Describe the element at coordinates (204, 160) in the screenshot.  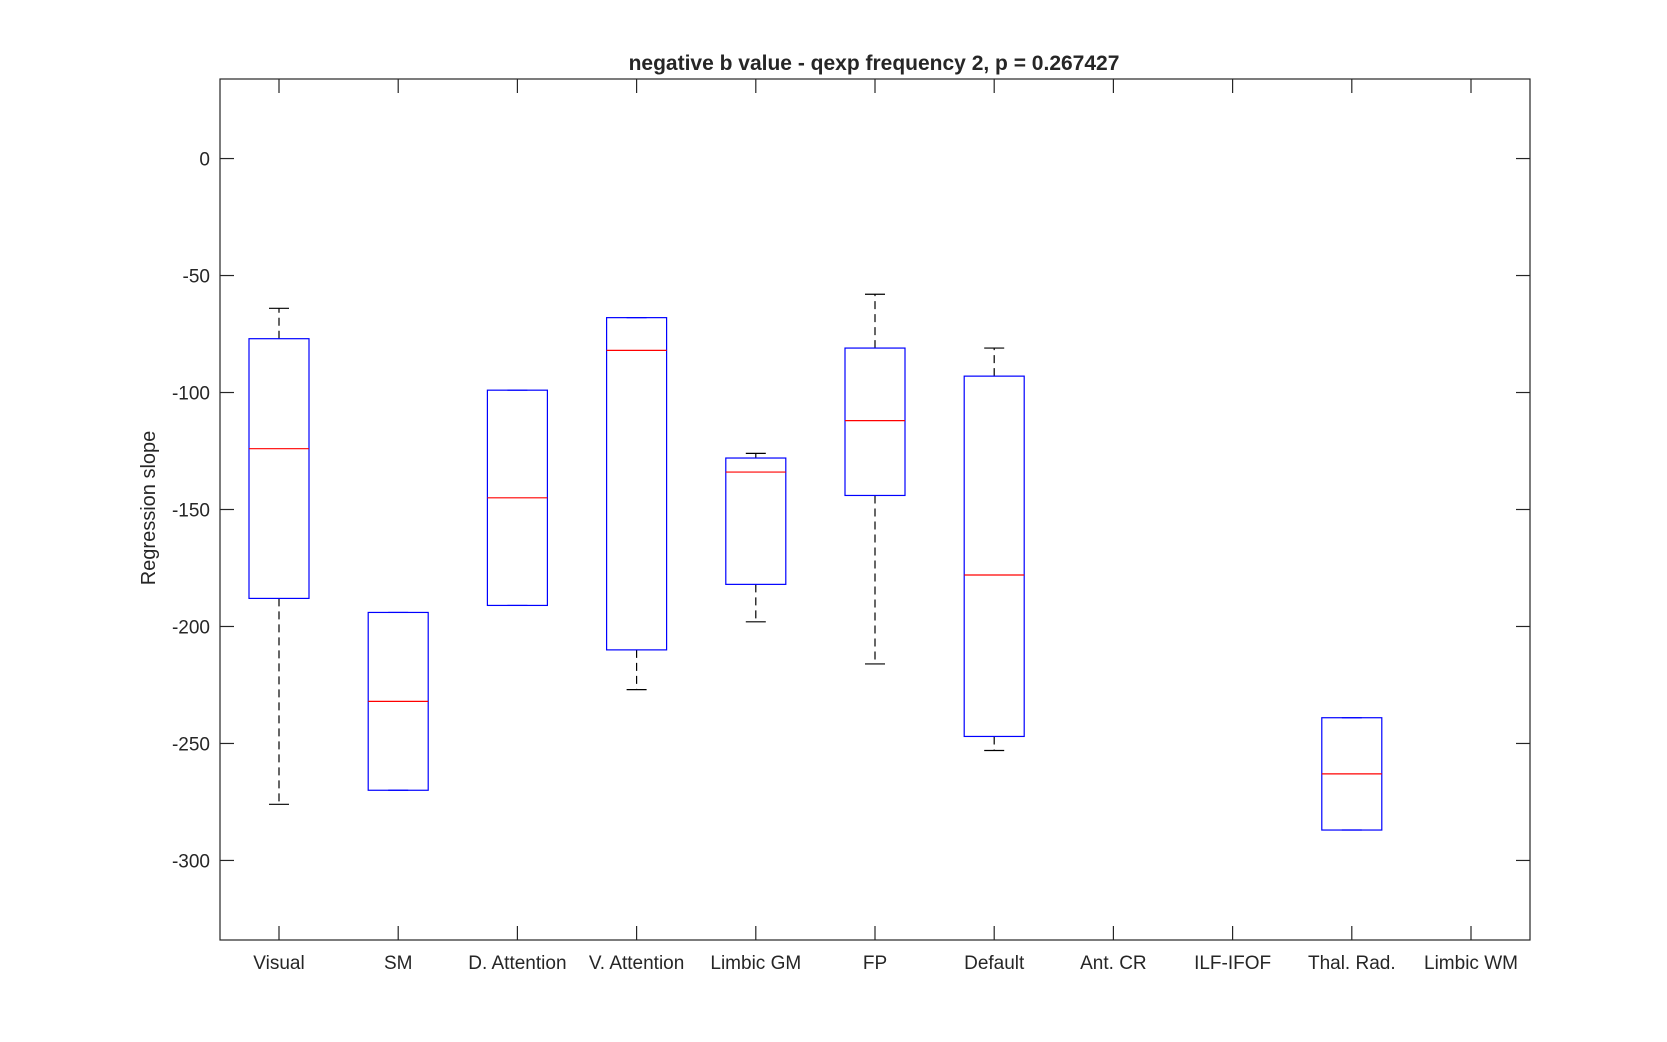
I see `y-tick-label: 0` at that location.